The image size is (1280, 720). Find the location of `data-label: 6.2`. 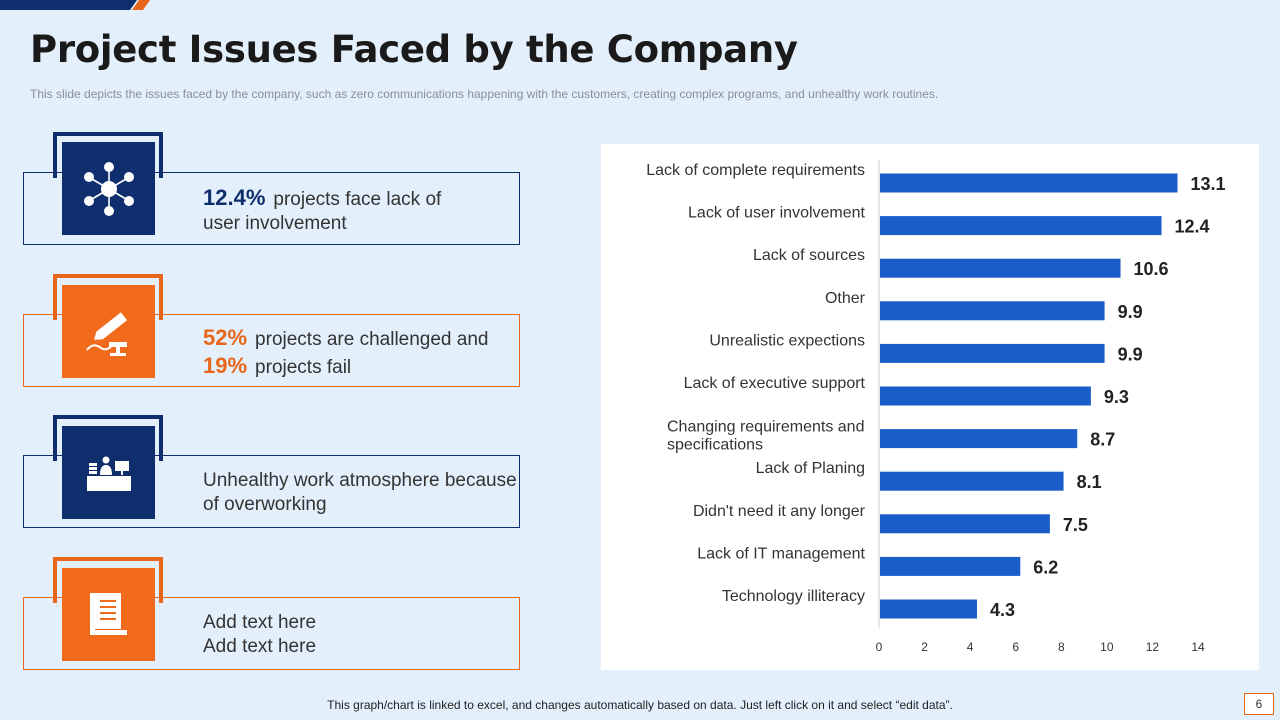

data-label: 6.2 is located at coordinates (1045, 567).